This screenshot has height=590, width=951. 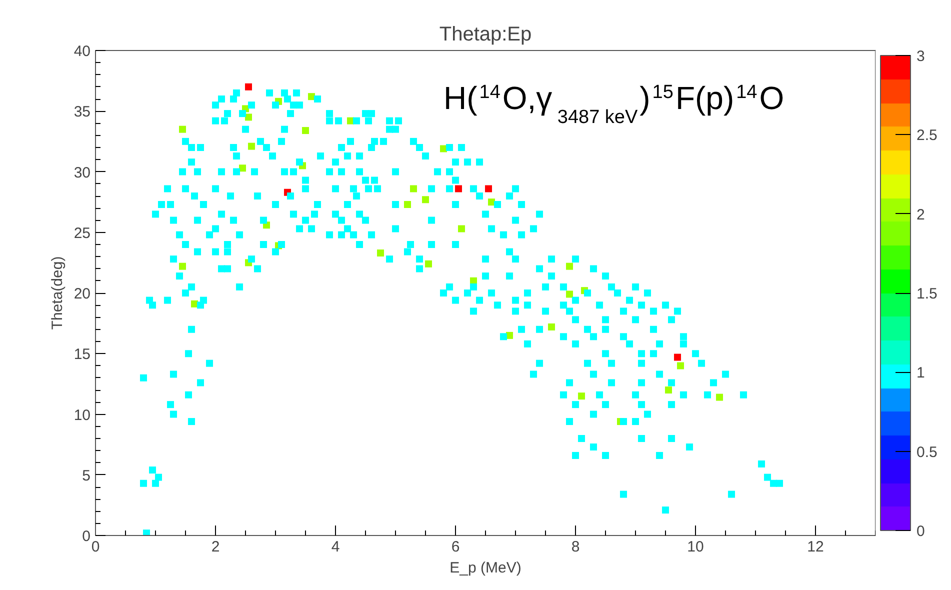 What do you see at coordinates (927, 294) in the screenshot?
I see `color-bar-label: 1.5` at bounding box center [927, 294].